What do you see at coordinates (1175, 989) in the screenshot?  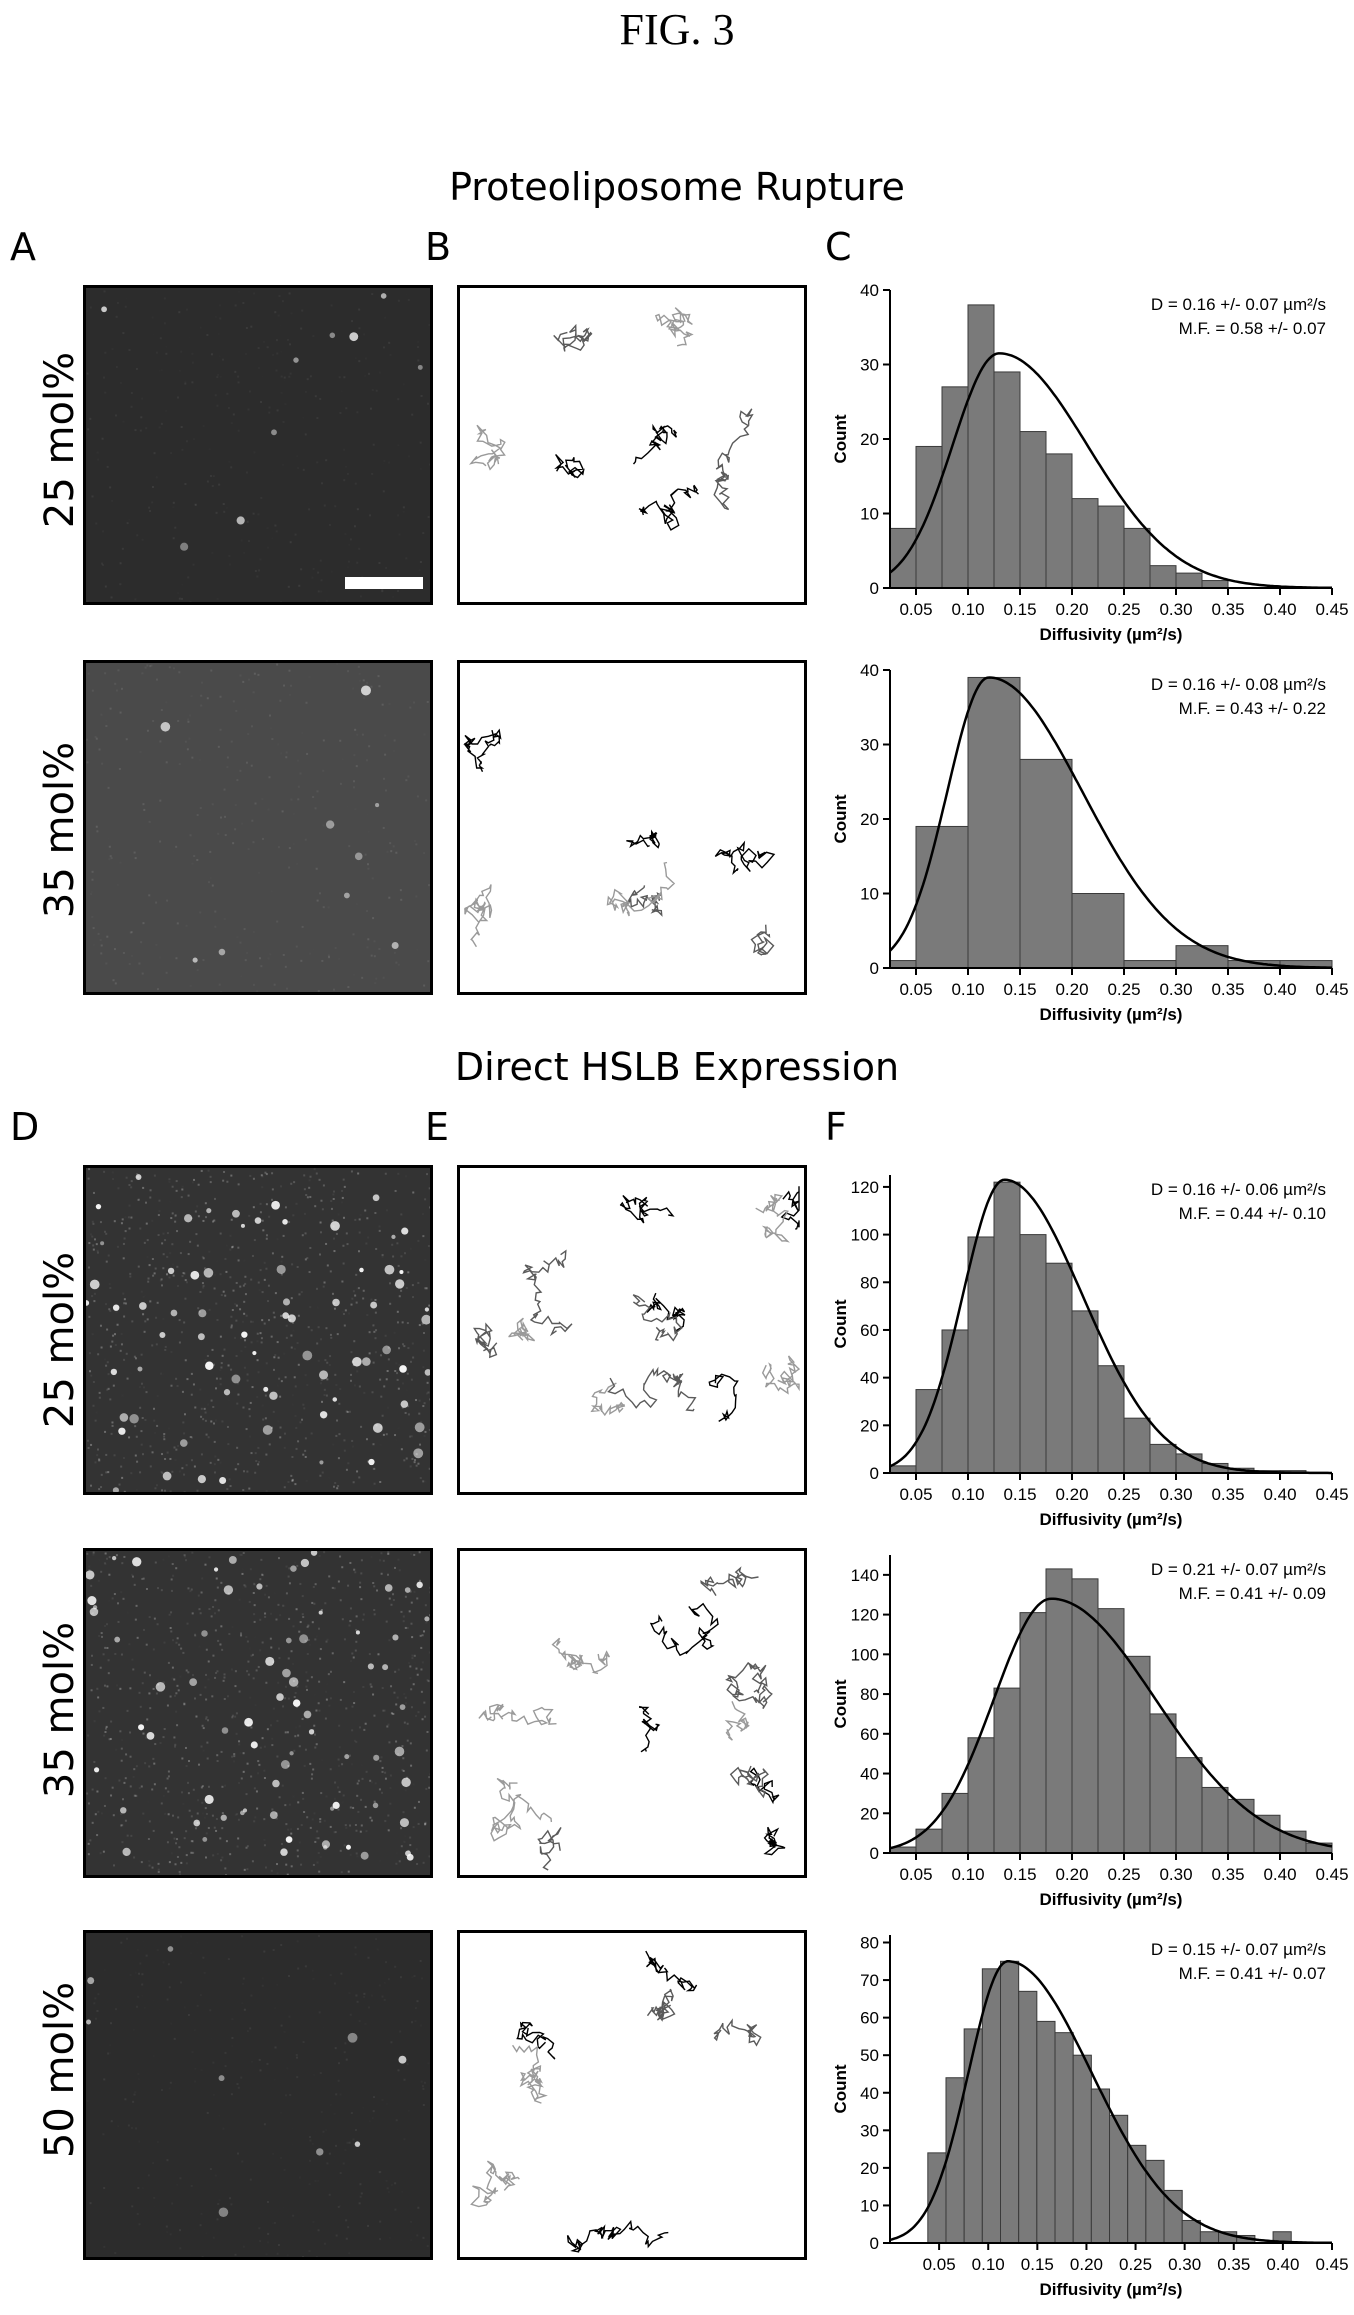 I see `x-tick-label: 0.30` at bounding box center [1175, 989].